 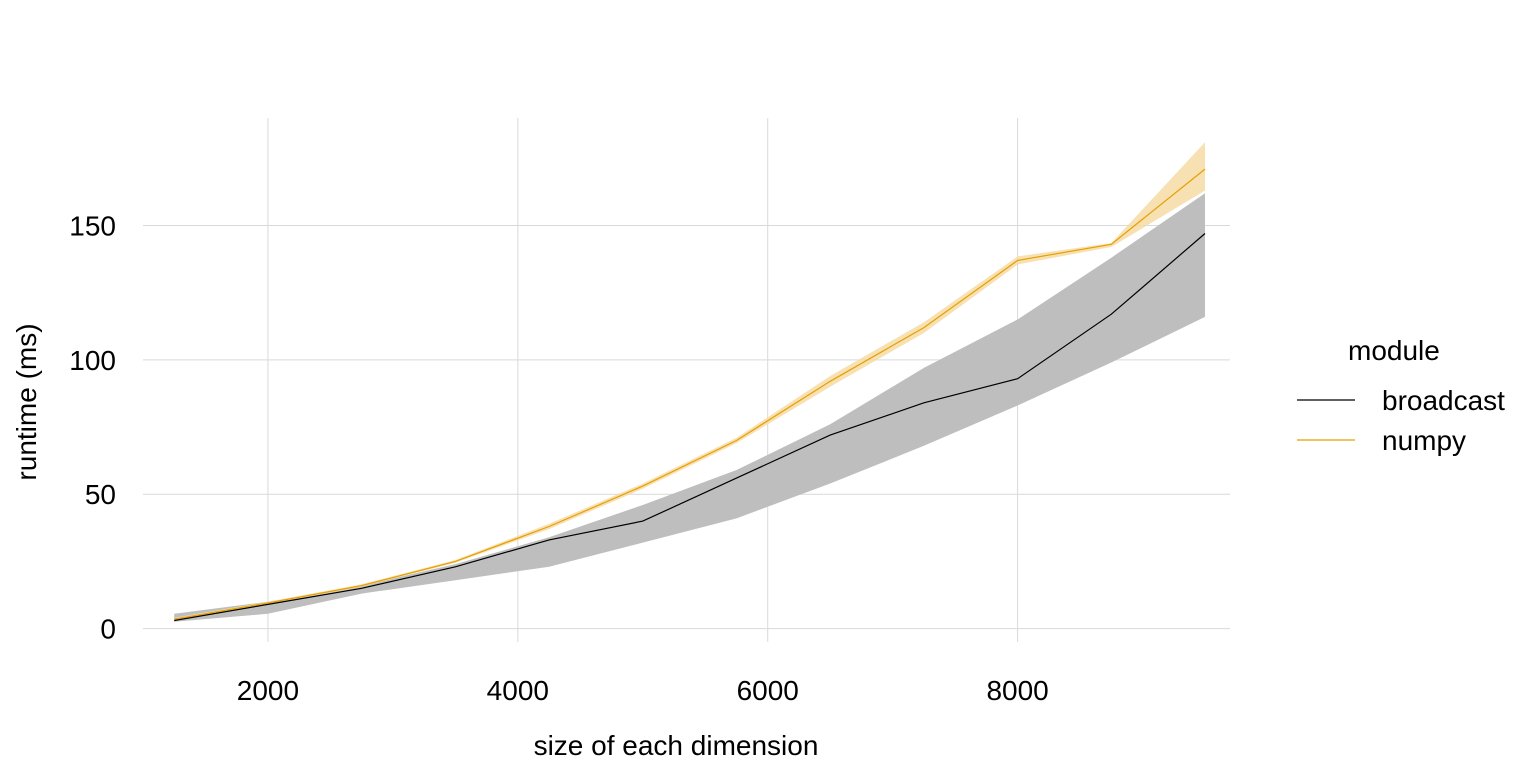 What do you see at coordinates (1424, 440) in the screenshot?
I see `legend-label-numpy: numpy` at bounding box center [1424, 440].